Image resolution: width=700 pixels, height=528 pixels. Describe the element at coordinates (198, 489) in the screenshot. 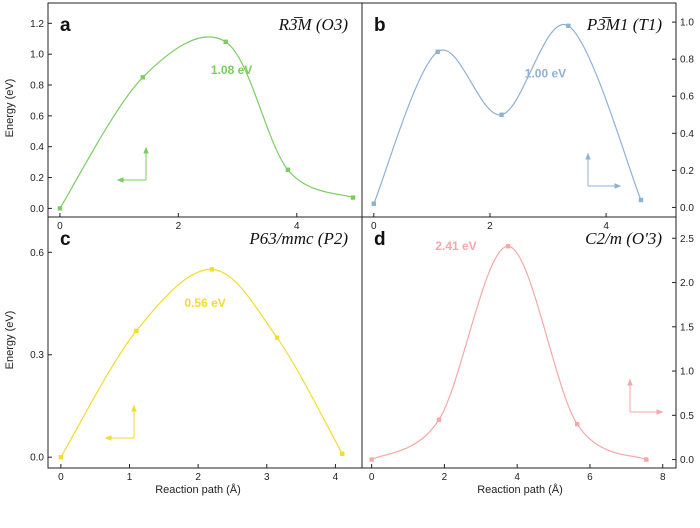

I see `x-label-left: Reaction path (Å)` at that location.